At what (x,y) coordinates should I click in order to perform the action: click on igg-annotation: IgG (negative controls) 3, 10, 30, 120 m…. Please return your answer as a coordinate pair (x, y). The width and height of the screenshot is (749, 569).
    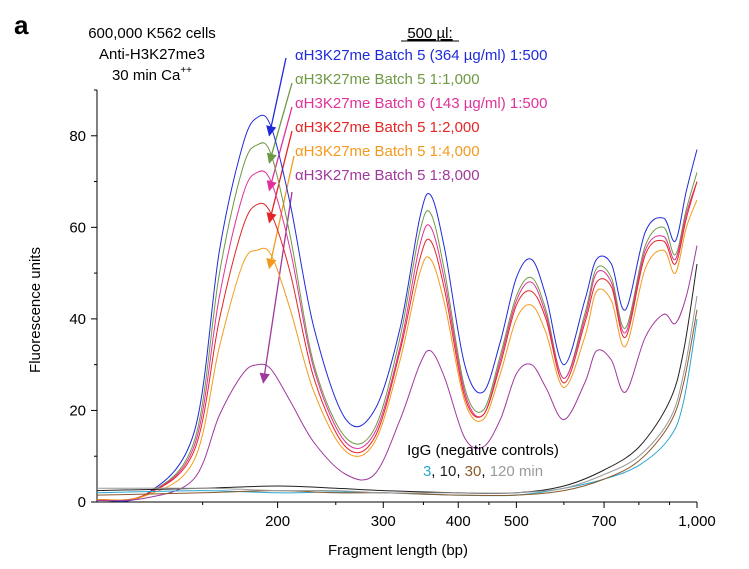
    Looking at the image, I should click on (483, 461).